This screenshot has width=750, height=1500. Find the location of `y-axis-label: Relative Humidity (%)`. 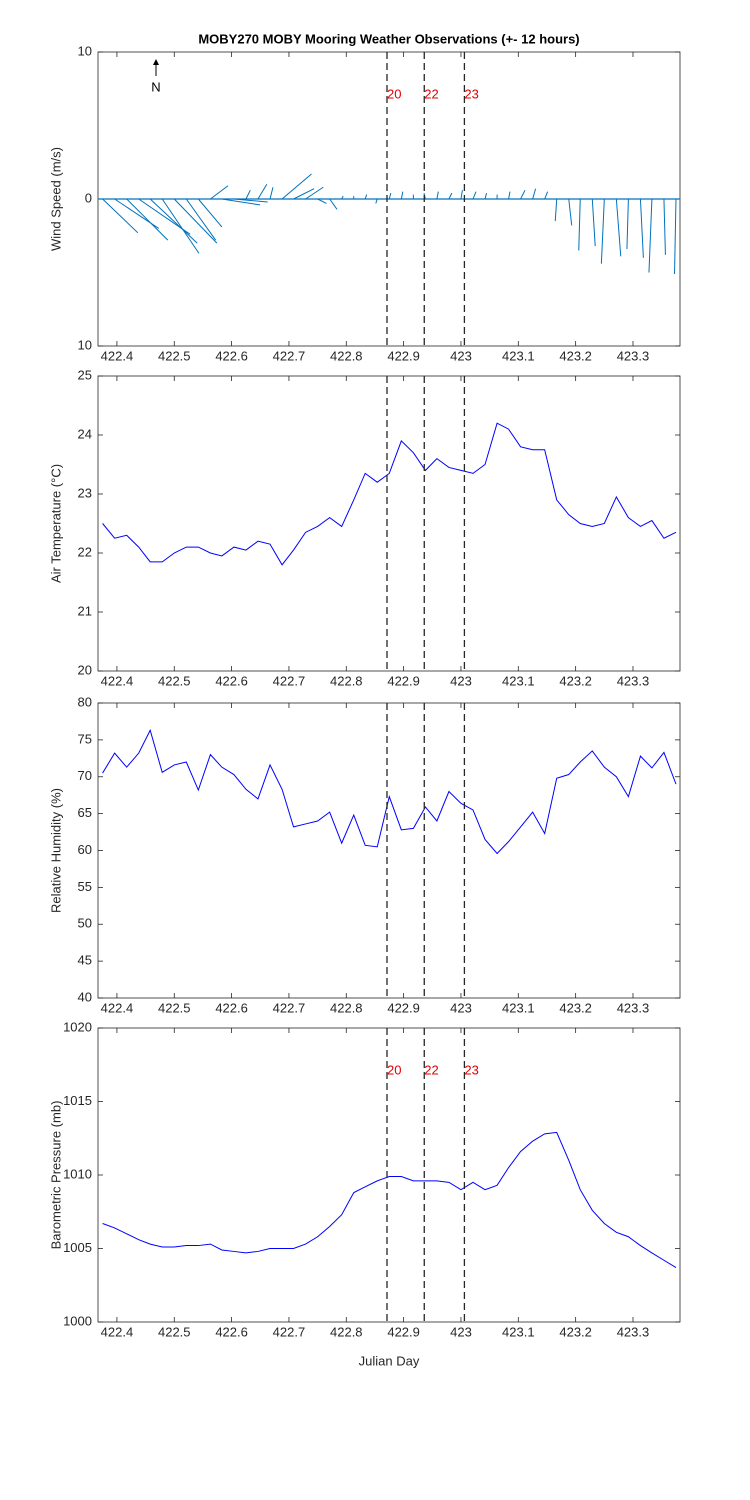

y-axis-label: Relative Humidity (%) is located at coordinates (55, 850).